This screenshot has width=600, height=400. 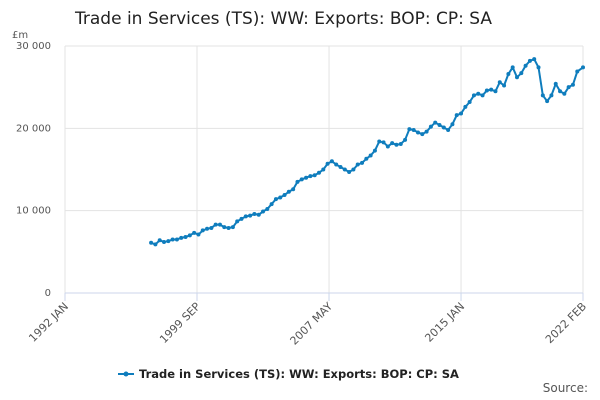 What do you see at coordinates (48, 293) in the screenshot?
I see `y-tick-label: 0` at bounding box center [48, 293].